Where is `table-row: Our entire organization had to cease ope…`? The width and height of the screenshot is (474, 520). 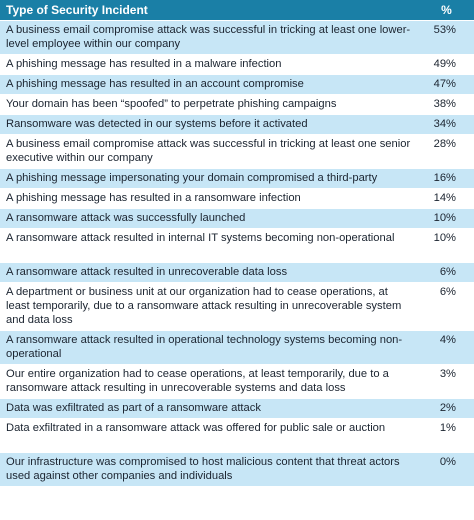
table-row: Our entire organization had to cease ope… is located at coordinates (237, 381).